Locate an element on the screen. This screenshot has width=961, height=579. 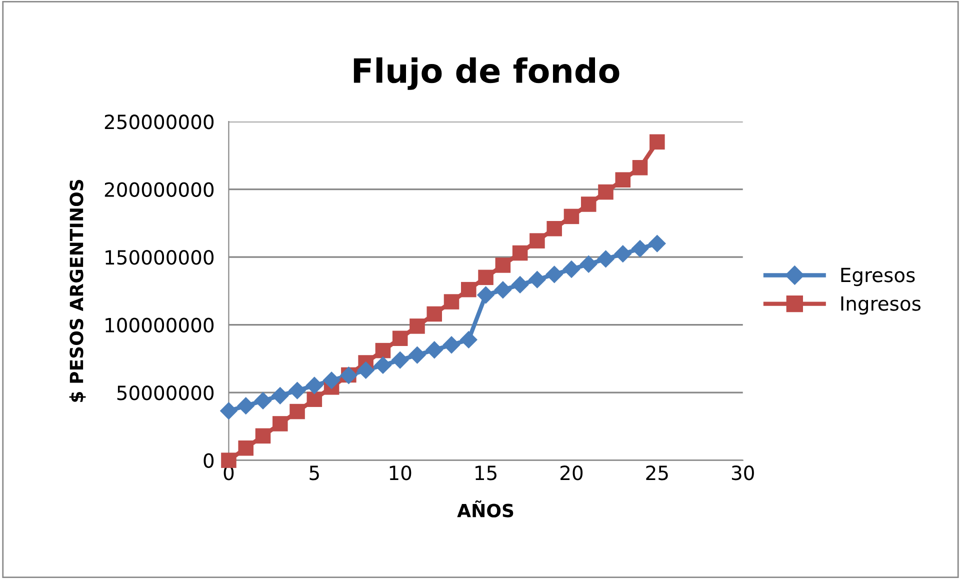
chart-title: Flujo de fondo is located at coordinates (487, 73).